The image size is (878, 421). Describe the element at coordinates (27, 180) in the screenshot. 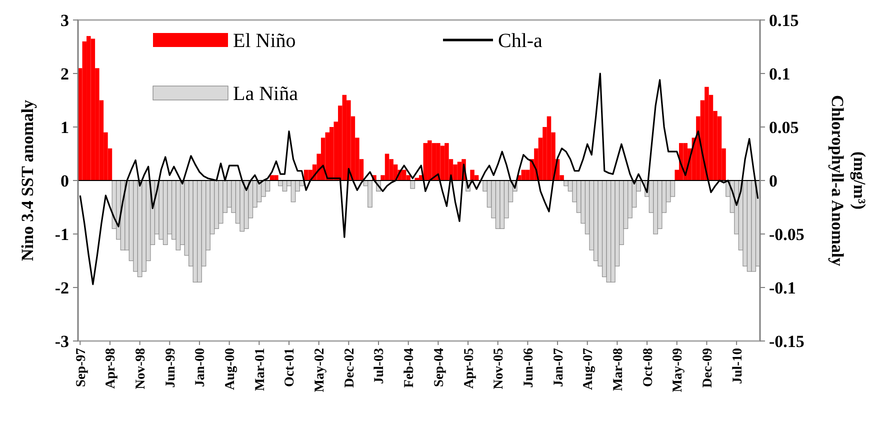

I see `y-axis-title: Nino 3.4 SST anomaly` at that location.